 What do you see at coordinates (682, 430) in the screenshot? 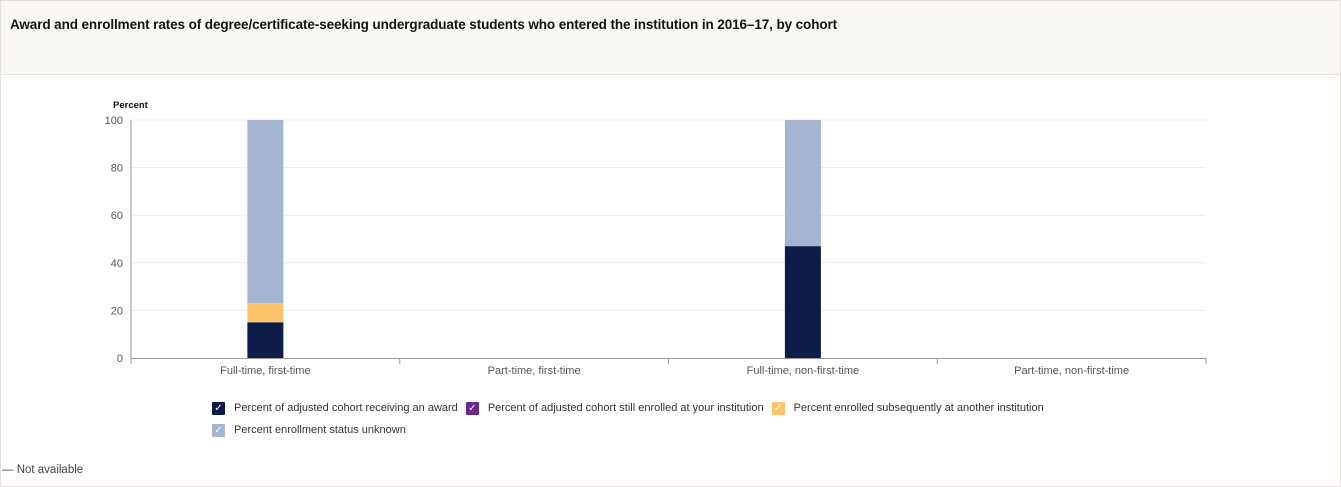
I see `legend-row-2: ✓ Percent enrollment status unknown` at bounding box center [682, 430].